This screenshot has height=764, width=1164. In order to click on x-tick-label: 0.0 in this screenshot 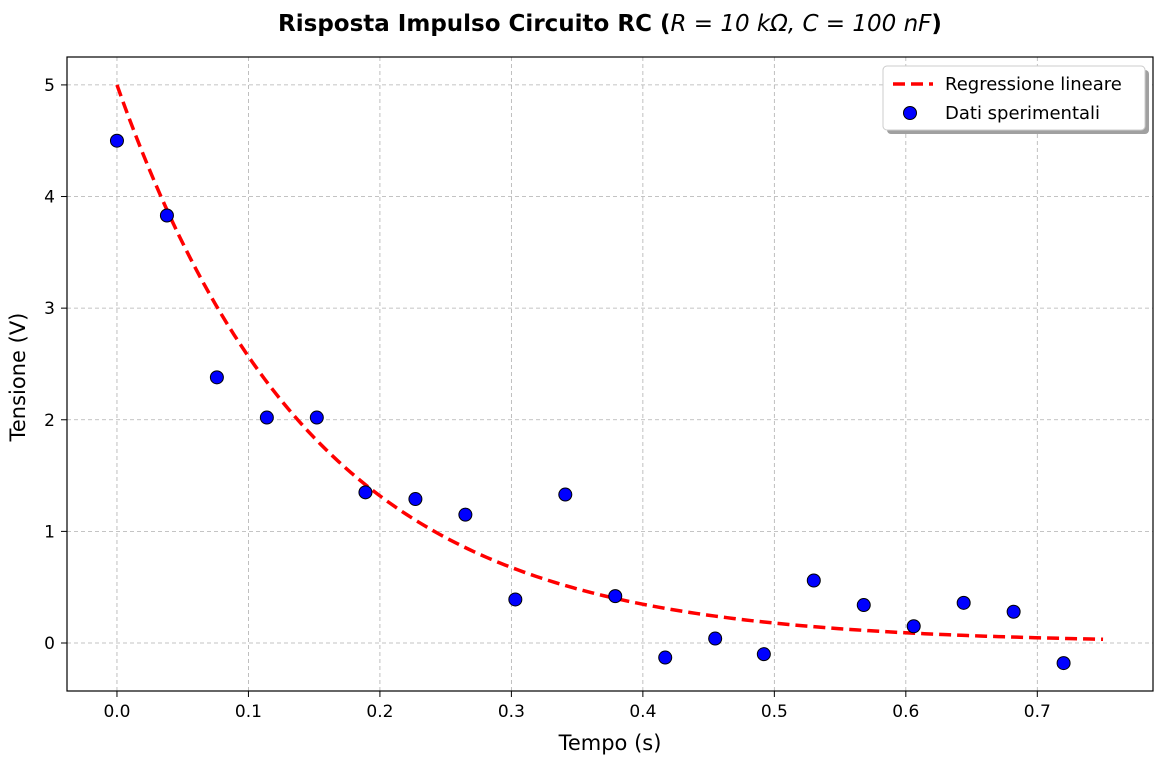, I will do `click(116, 712)`.